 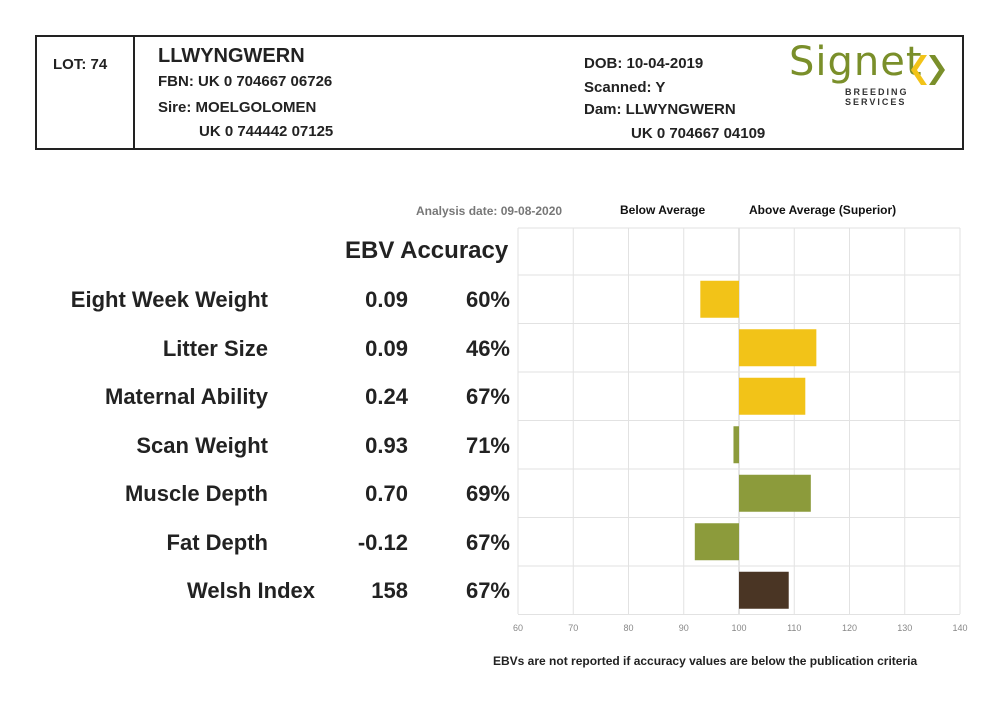 I want to click on fbn-number: FBN: UK 0 704667 06726, so click(x=245, y=81).